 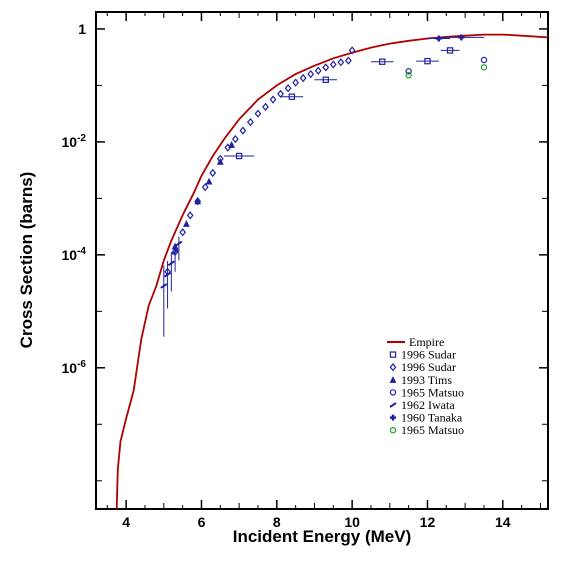 I want to click on y-tick-exponent: -2, so click(x=81, y=138).